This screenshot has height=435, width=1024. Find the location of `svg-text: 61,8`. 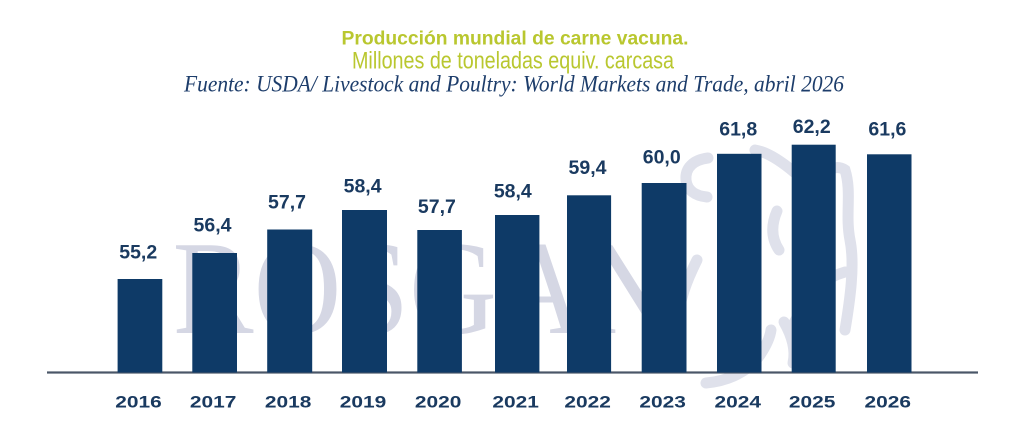

svg-text: 61,8 is located at coordinates (738, 130).